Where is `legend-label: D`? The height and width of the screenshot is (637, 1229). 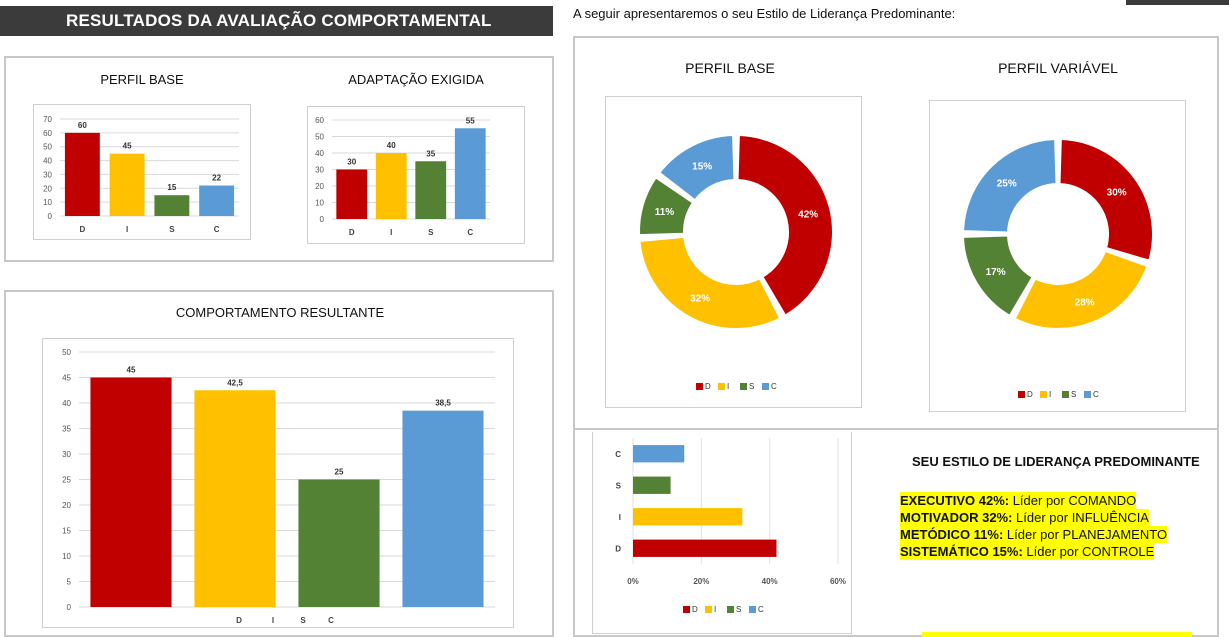 legend-label: D is located at coordinates (708, 386).